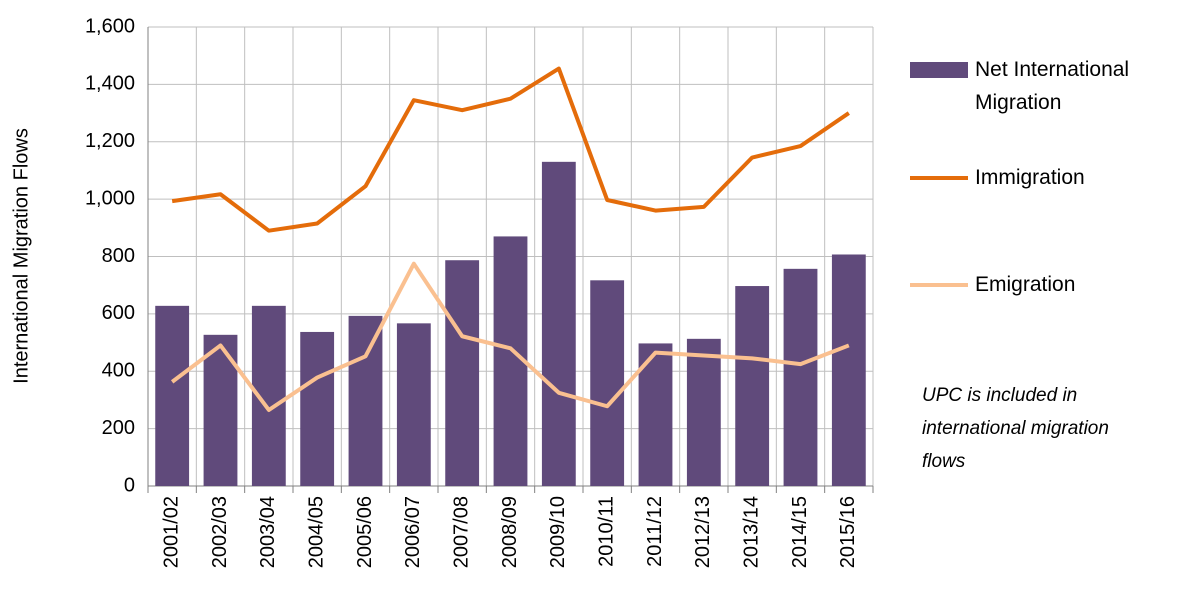  I want to click on x-tick-label: 2009/10, so click(558, 532).